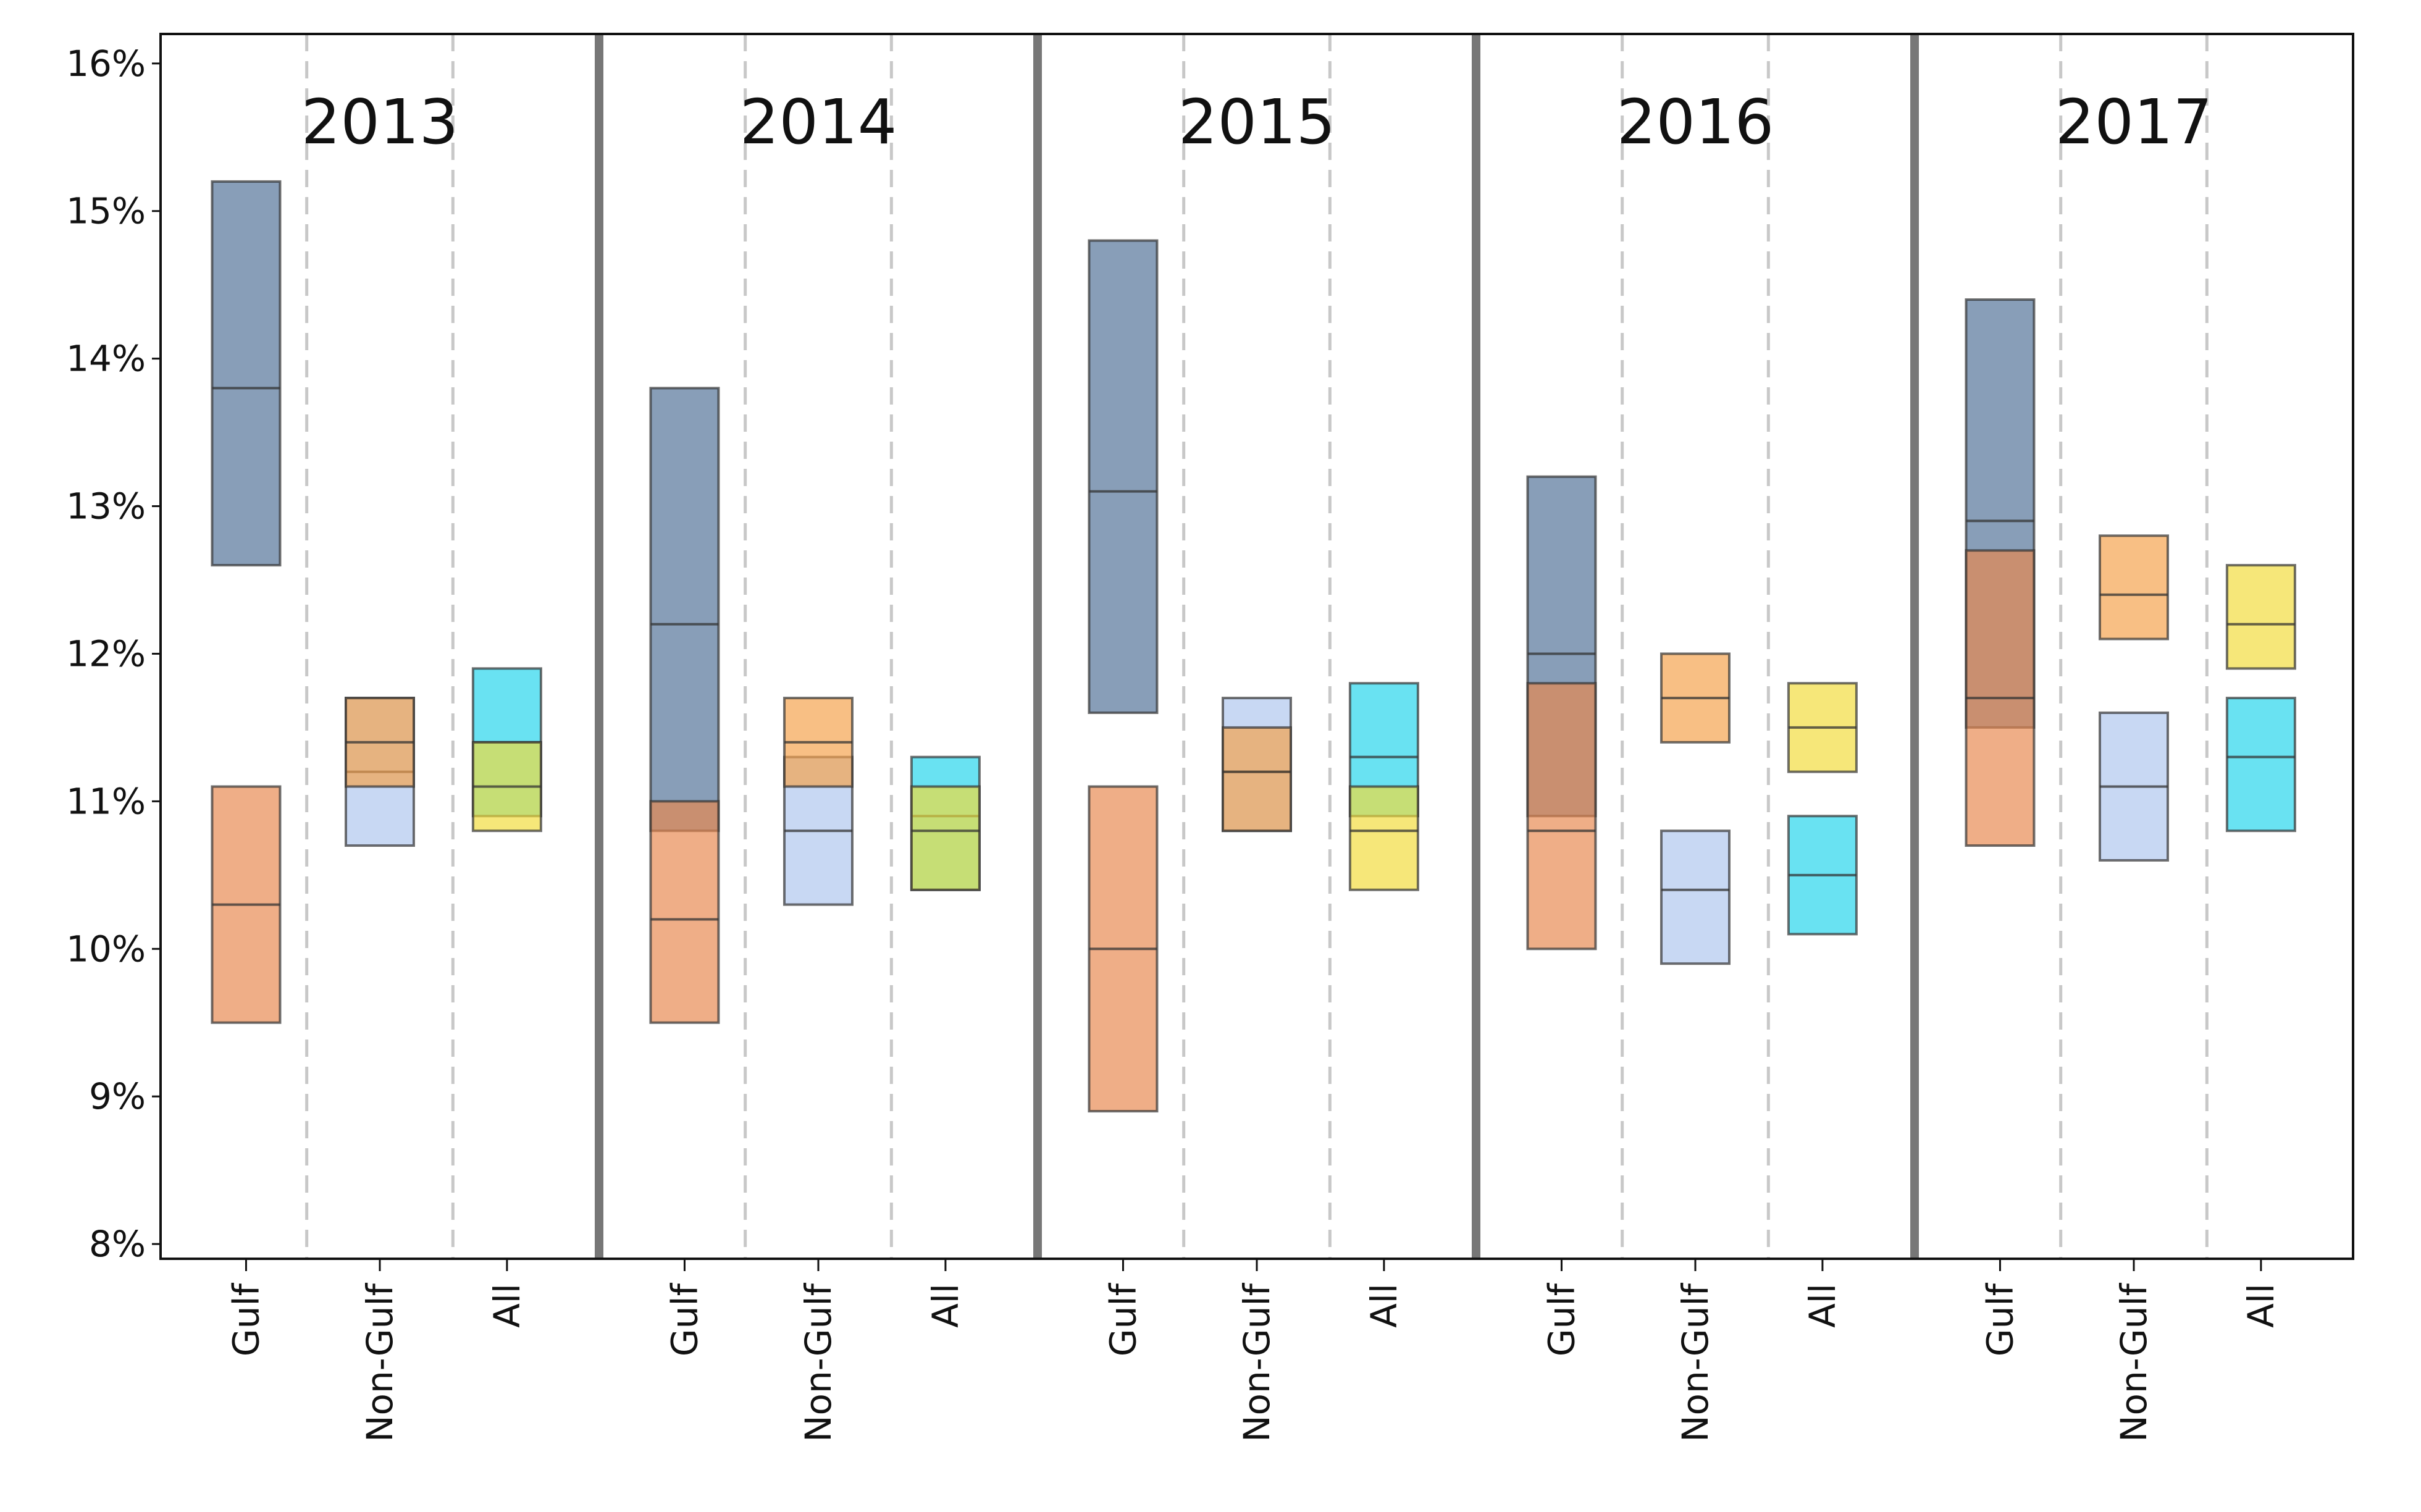  What do you see at coordinates (106, 359) in the screenshot?
I see `y-tick-label: 14%` at bounding box center [106, 359].